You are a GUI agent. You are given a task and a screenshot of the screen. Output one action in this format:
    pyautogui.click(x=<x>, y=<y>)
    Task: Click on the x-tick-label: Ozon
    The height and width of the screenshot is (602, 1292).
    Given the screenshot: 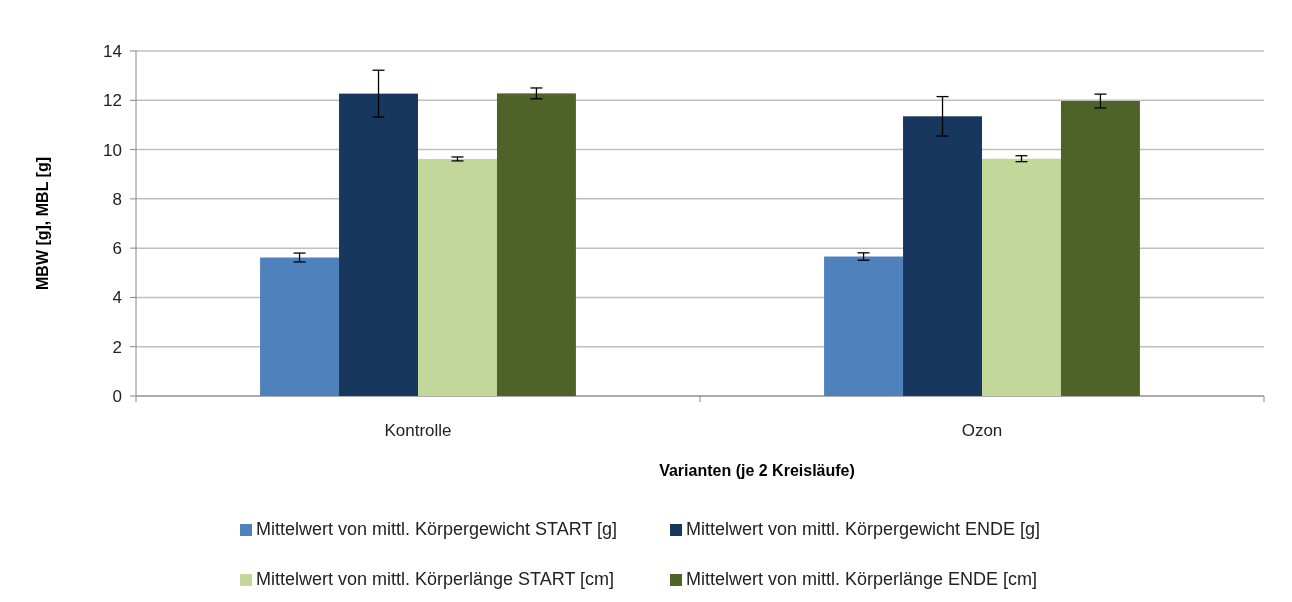 What is the action you would take?
    pyautogui.click(x=982, y=430)
    